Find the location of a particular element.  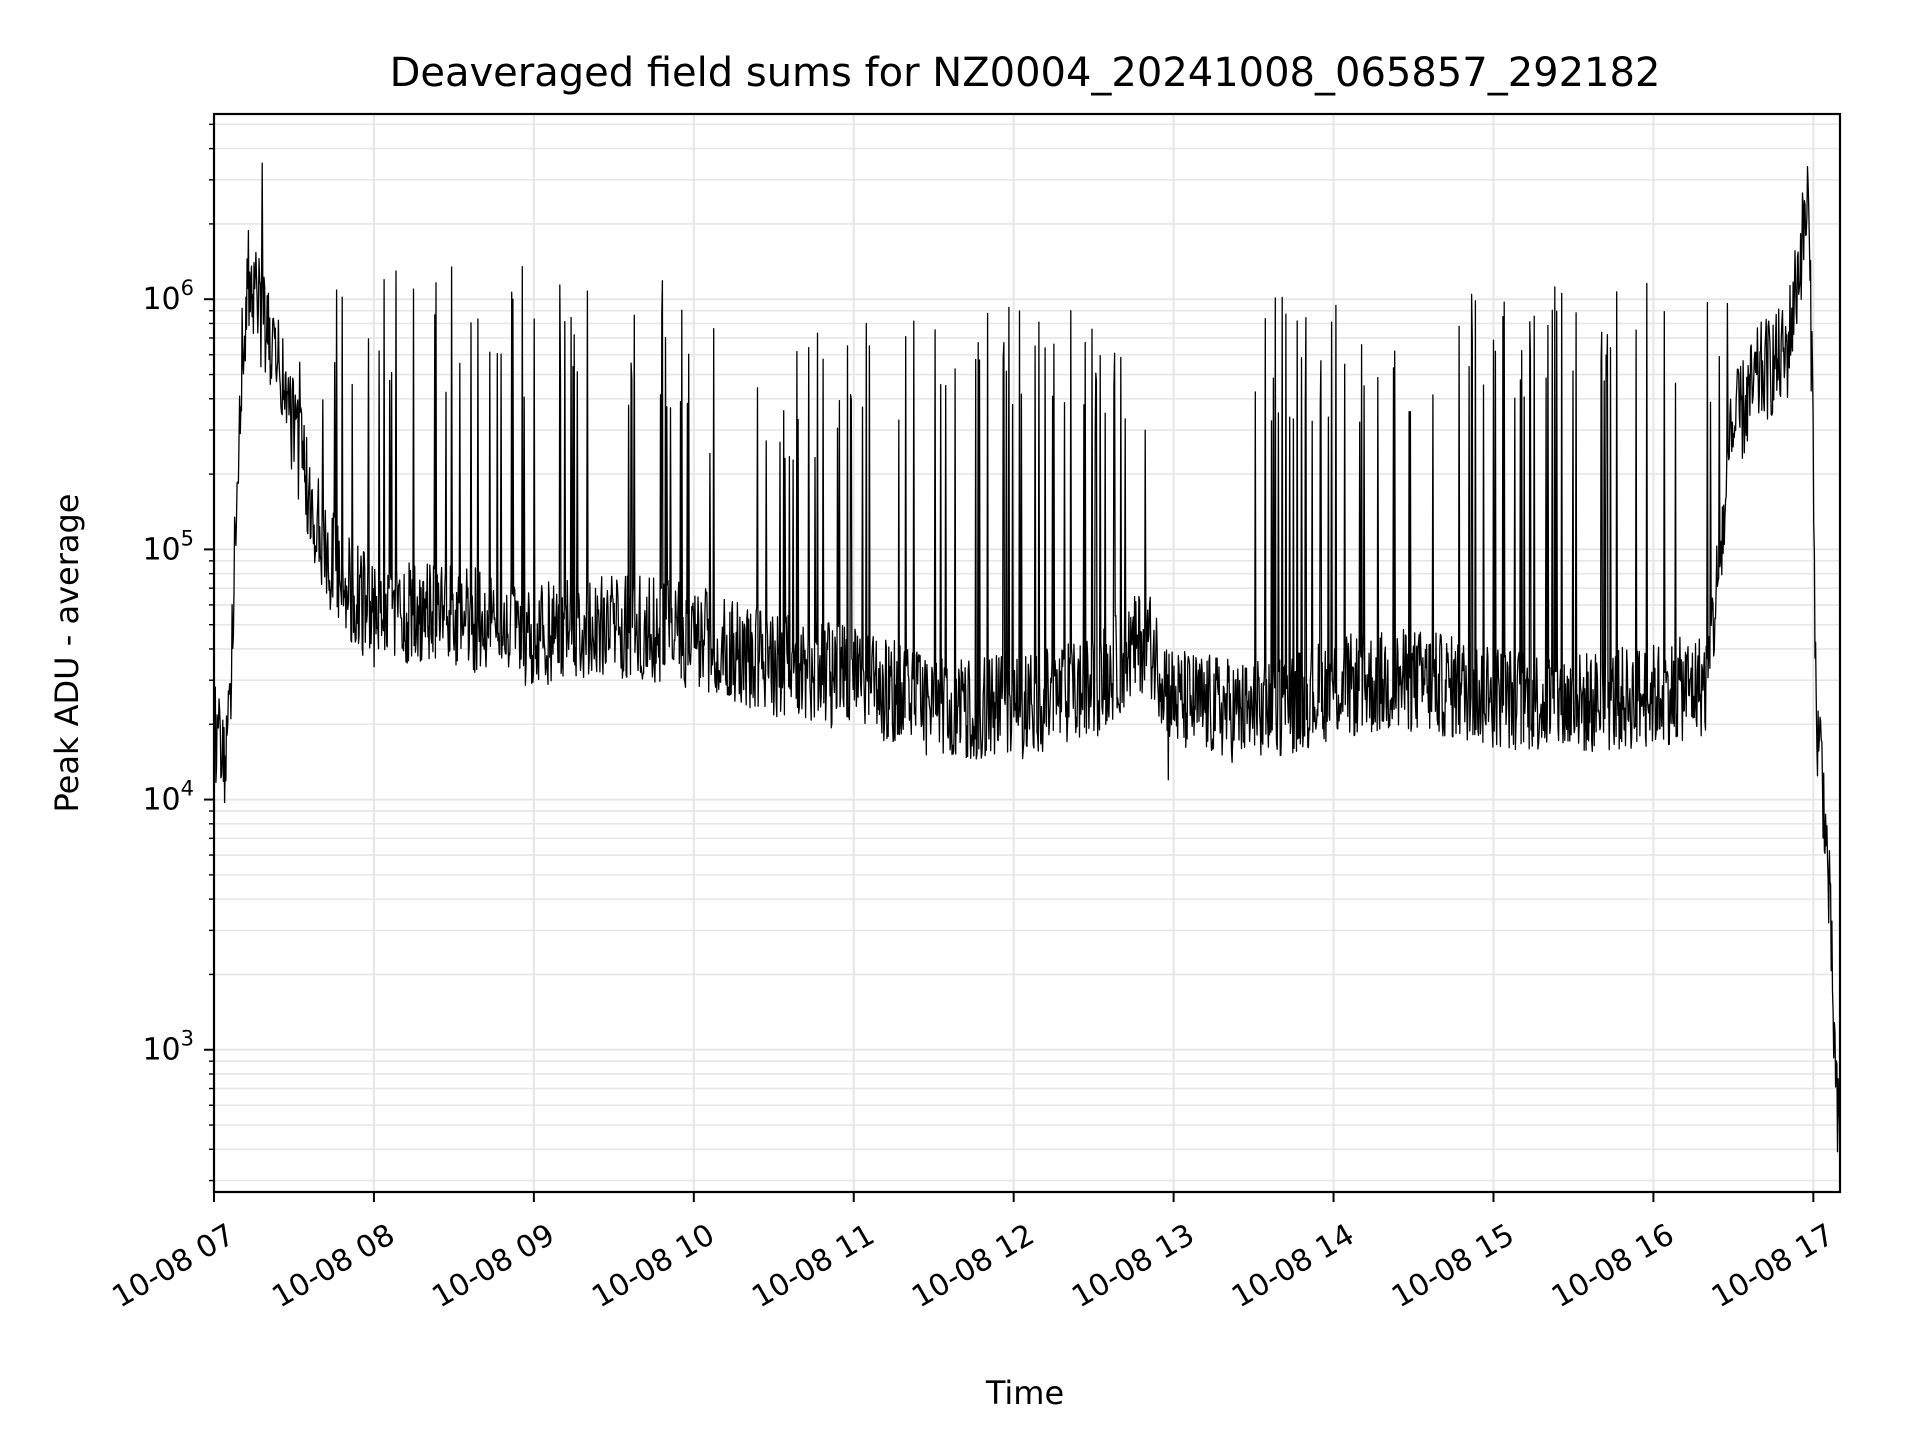

y-tick-exponent: 5 is located at coordinates (187, 538).